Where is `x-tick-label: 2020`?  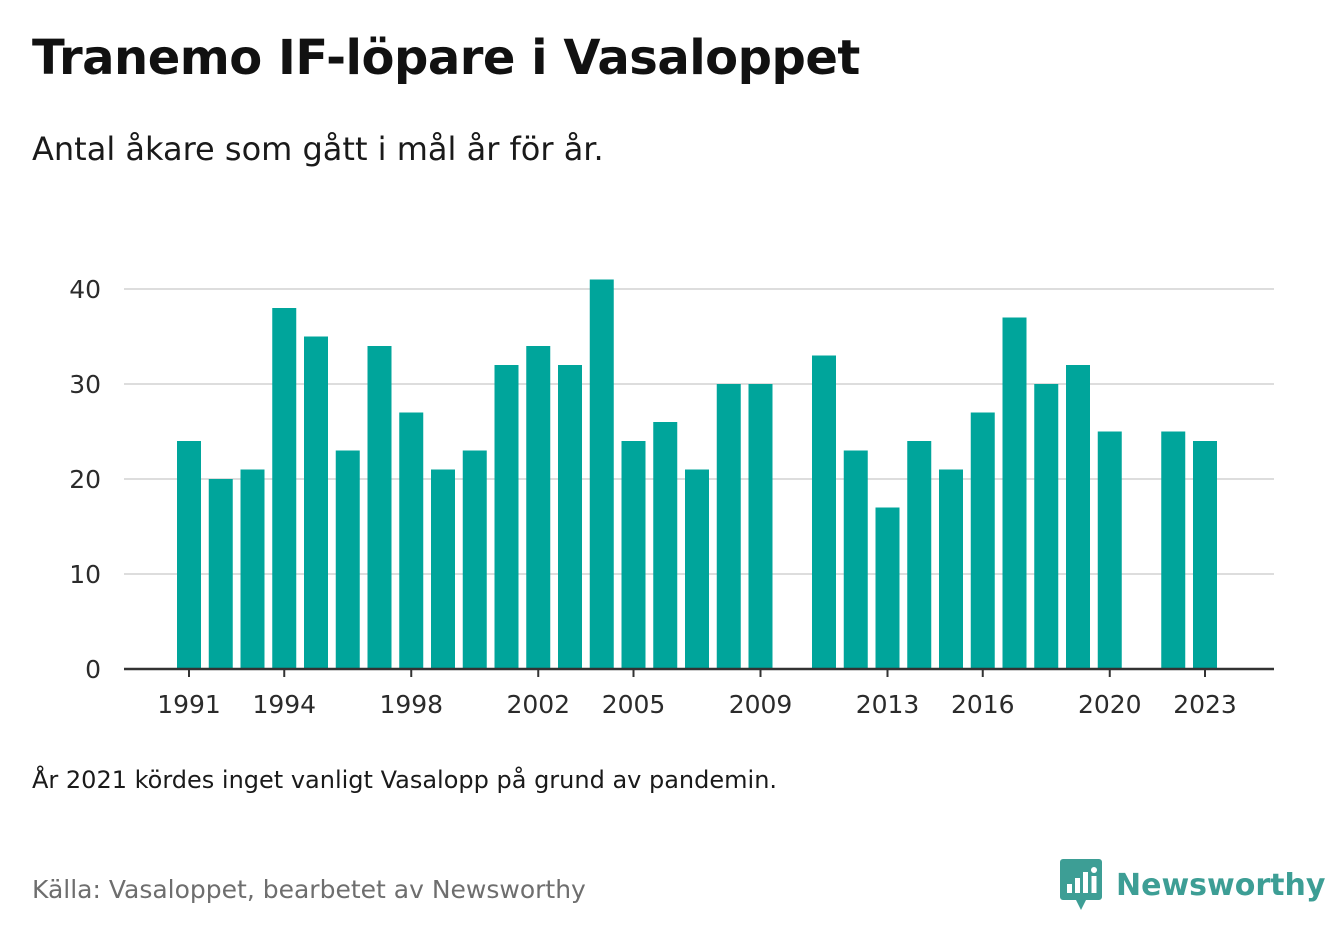 x-tick-label: 2020 is located at coordinates (1110, 704).